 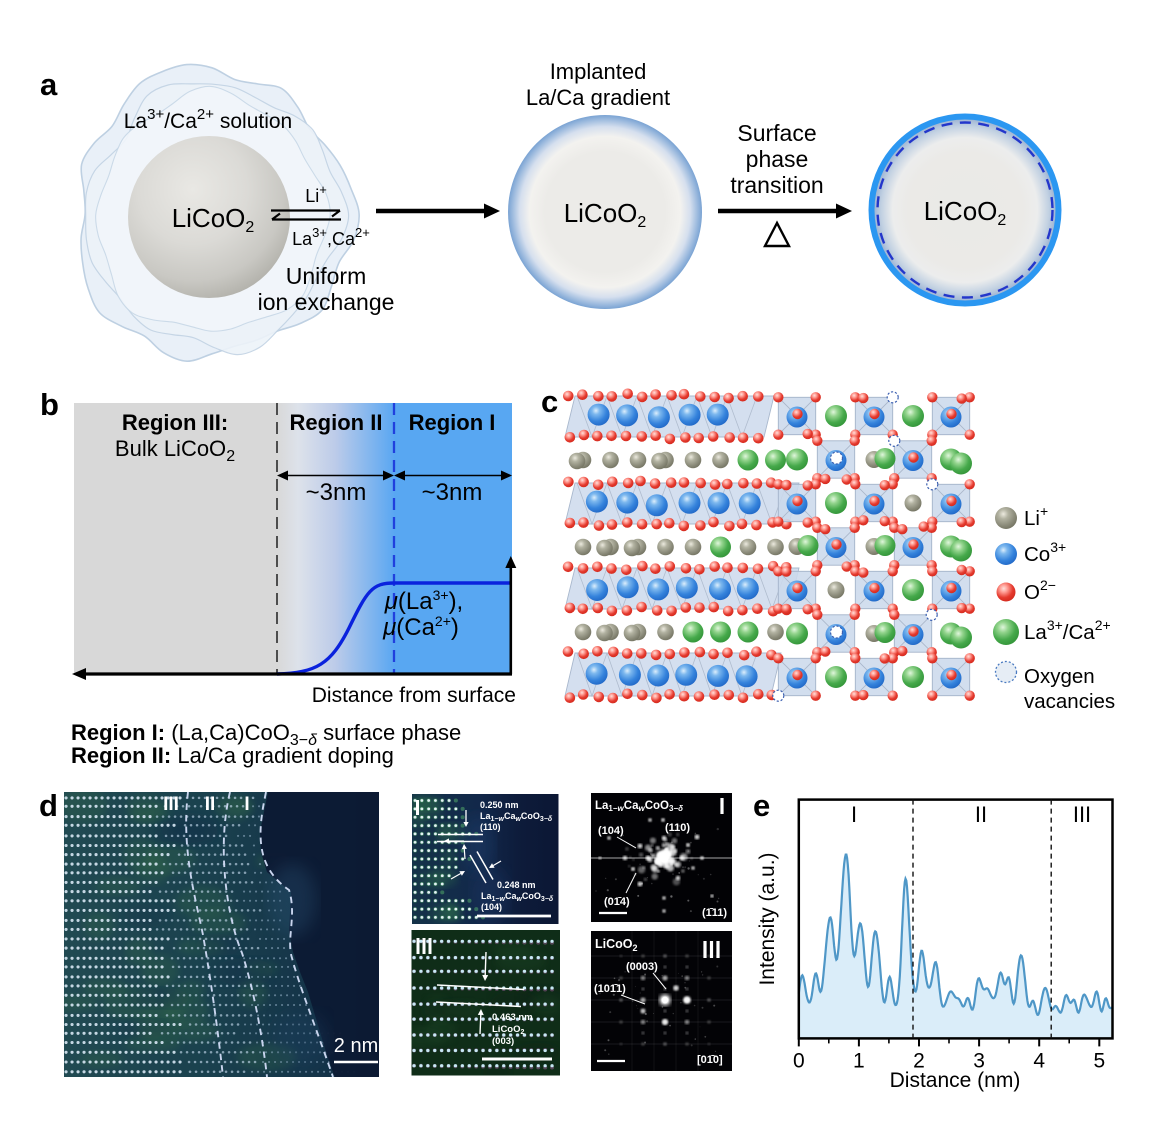 What do you see at coordinates (49, 84) in the screenshot?
I see `svg-text: a` at bounding box center [49, 84].